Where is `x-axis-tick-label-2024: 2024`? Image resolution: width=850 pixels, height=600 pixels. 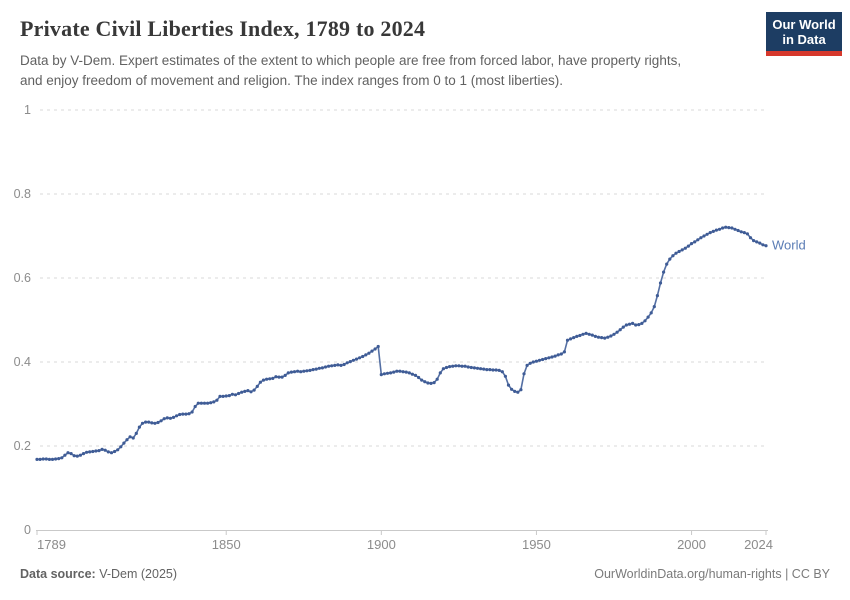 x-axis-tick-label-2024: 2024 is located at coordinates (758, 544).